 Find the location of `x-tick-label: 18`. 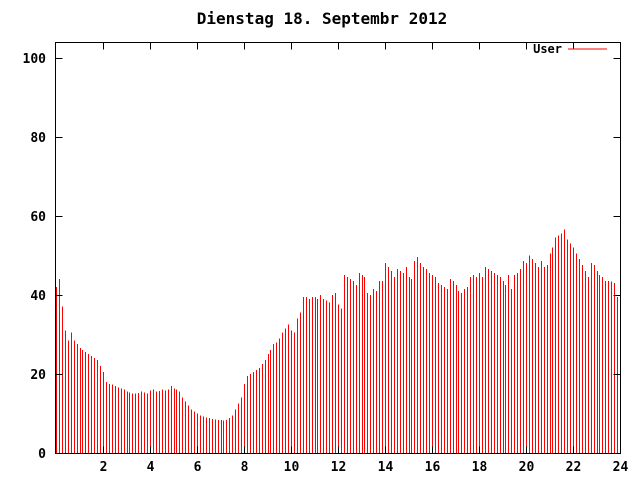

x-tick-label: 18 is located at coordinates (480, 467).